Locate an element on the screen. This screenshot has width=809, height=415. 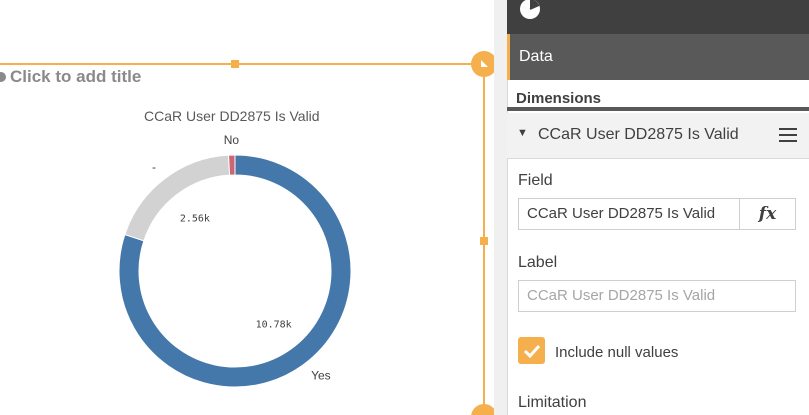
panel-header is located at coordinates (658, 17).